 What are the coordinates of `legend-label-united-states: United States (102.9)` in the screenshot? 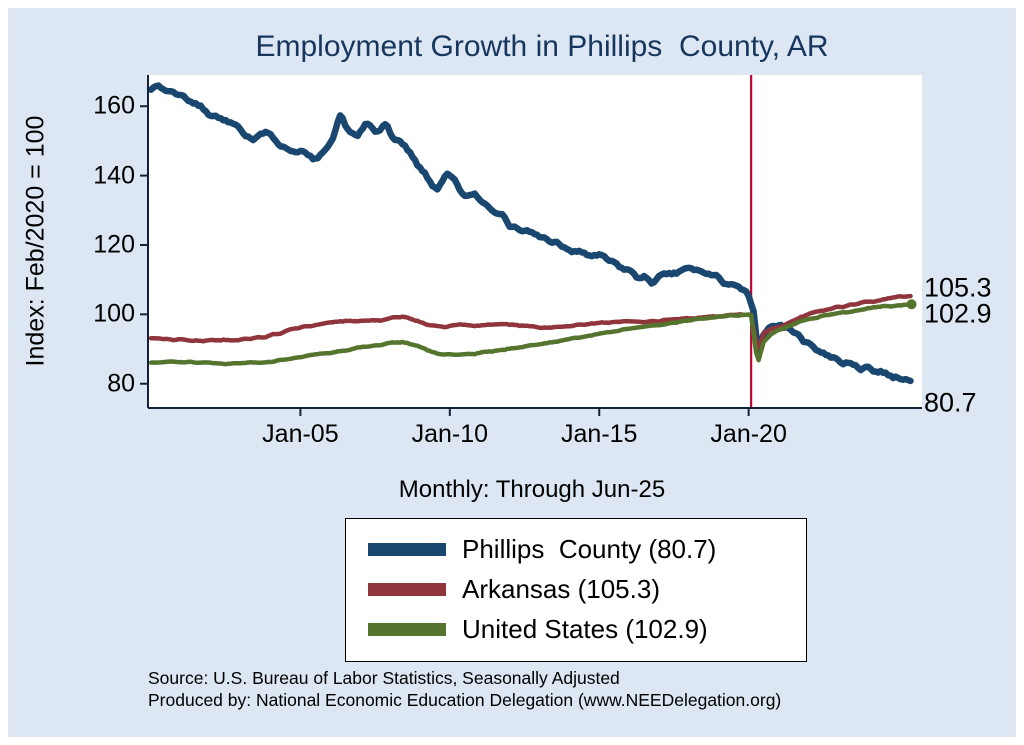 It's located at (585, 628).